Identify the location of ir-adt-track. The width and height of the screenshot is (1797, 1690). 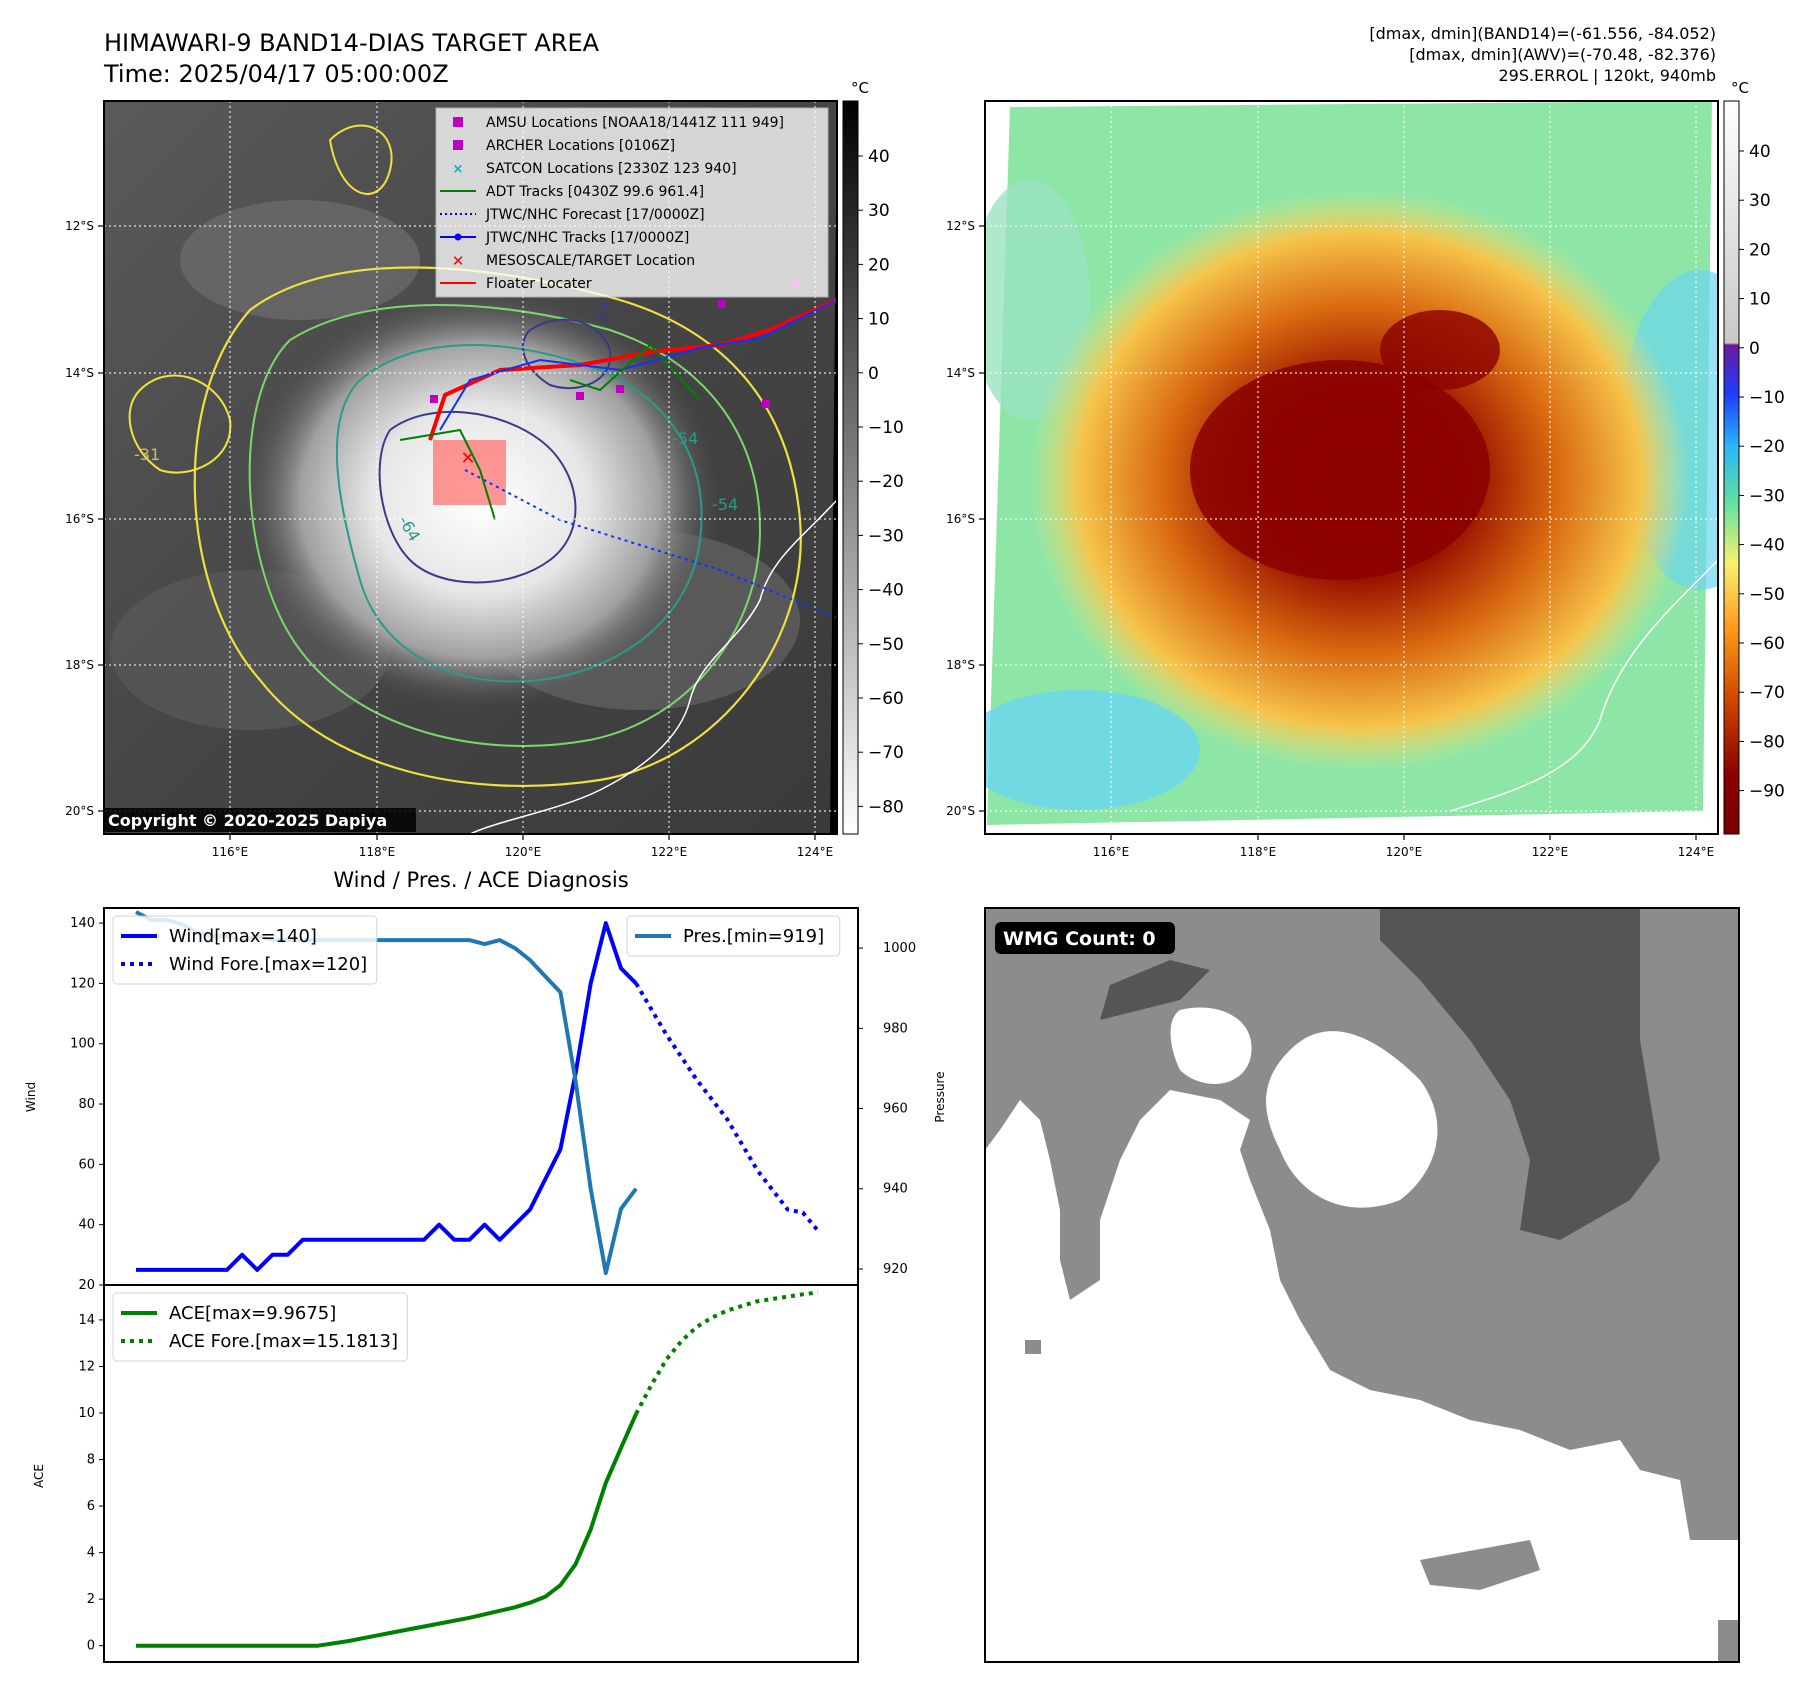
(447, 474).